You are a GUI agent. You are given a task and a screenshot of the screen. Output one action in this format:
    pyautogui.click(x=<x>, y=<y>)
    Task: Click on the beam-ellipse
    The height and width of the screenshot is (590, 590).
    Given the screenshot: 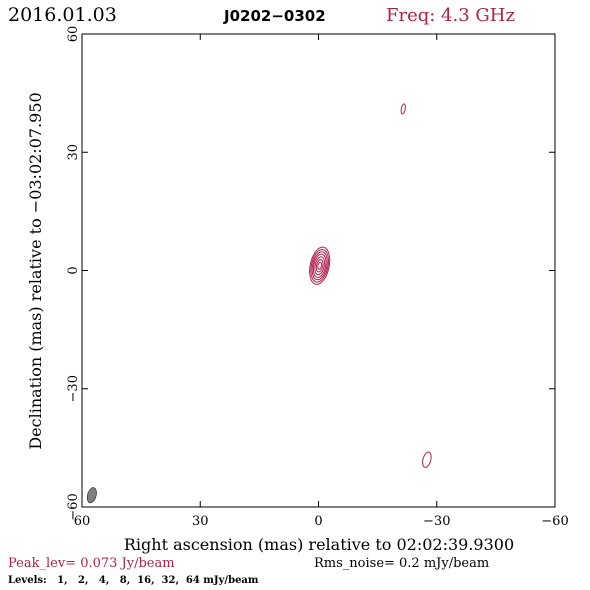 What is the action you would take?
    pyautogui.click(x=91, y=495)
    